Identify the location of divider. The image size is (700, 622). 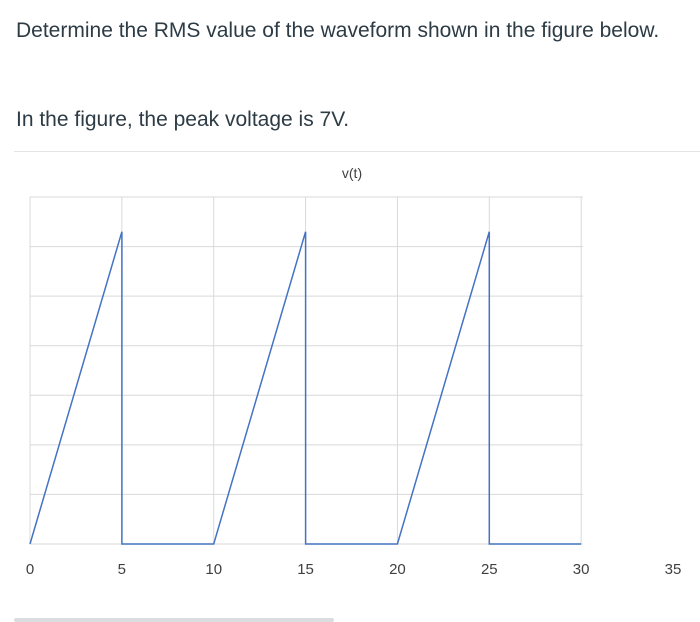
(357, 151).